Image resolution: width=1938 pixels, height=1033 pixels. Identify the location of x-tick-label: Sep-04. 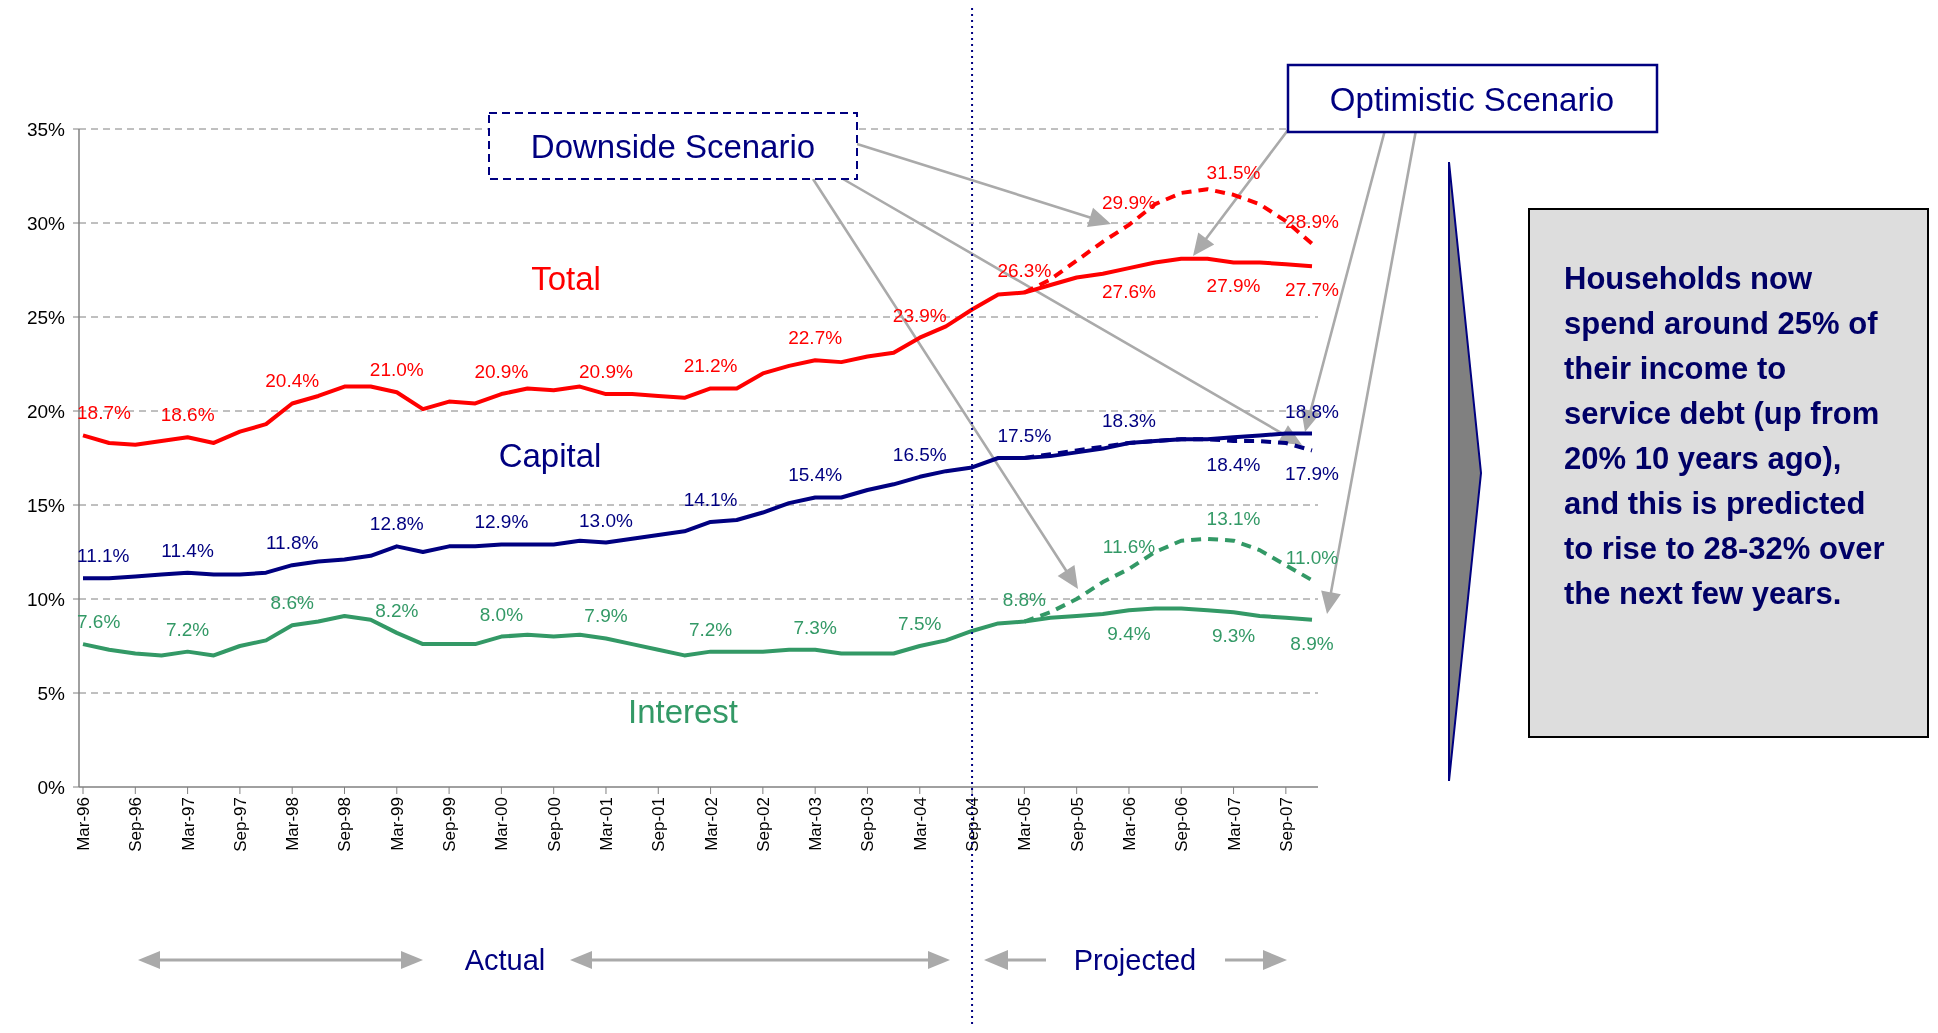
(973, 824).